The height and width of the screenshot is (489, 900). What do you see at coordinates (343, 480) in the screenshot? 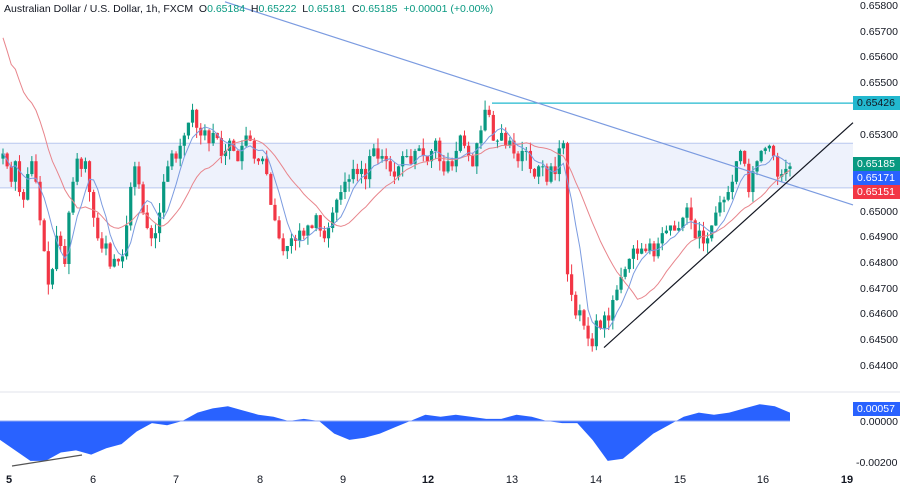
I see `time-tick-label: 9` at bounding box center [343, 480].